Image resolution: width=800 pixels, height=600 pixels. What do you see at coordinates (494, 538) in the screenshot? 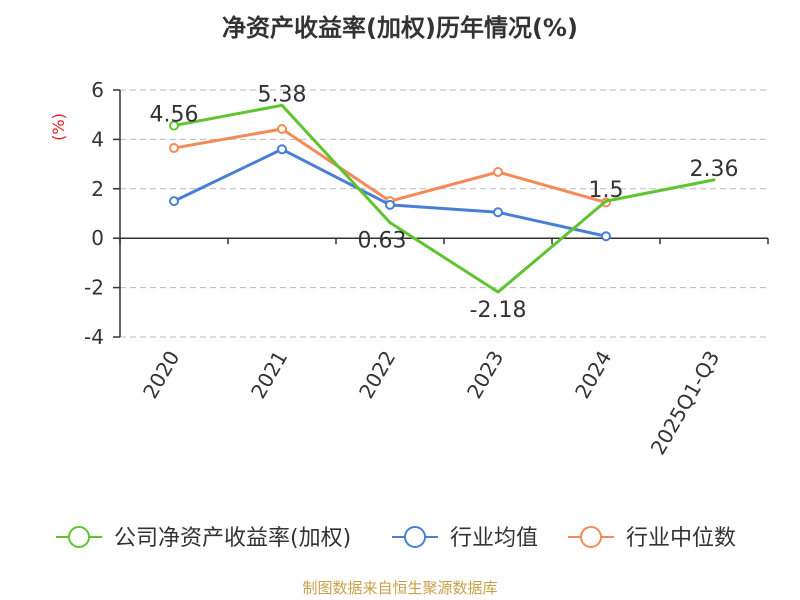
I see `legend-item: 行业均值` at bounding box center [494, 538].